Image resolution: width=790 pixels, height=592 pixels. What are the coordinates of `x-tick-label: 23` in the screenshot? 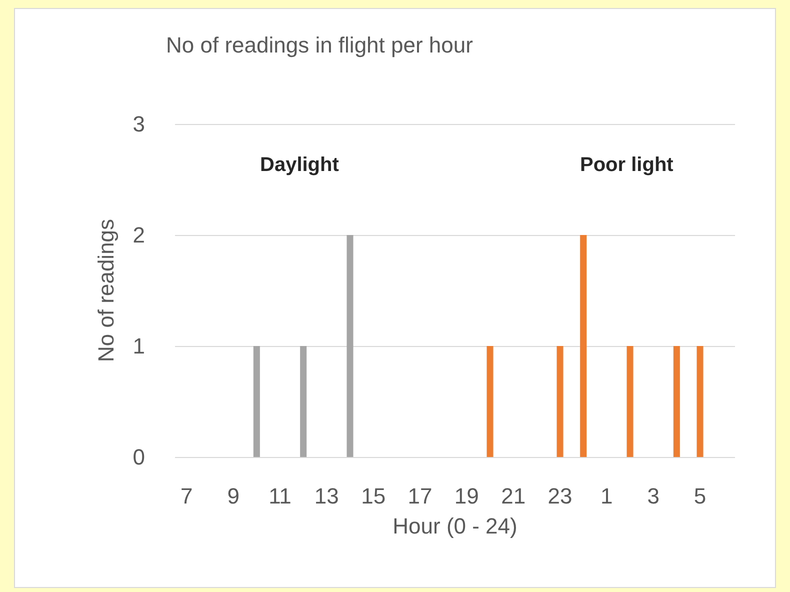 It's located at (560, 496).